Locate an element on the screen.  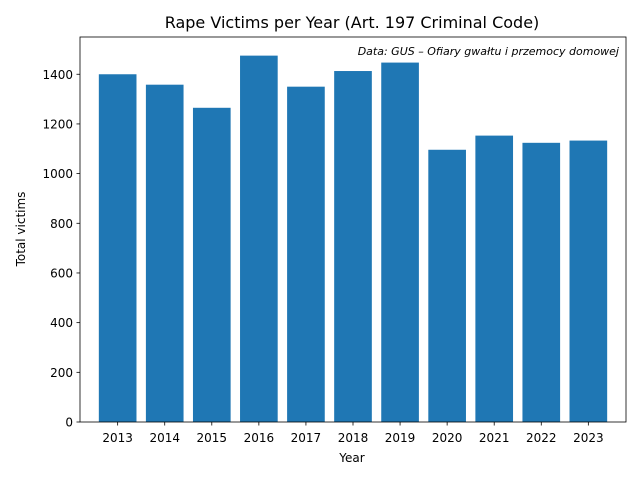
y-tick-label: 800 is located at coordinates (61, 224).